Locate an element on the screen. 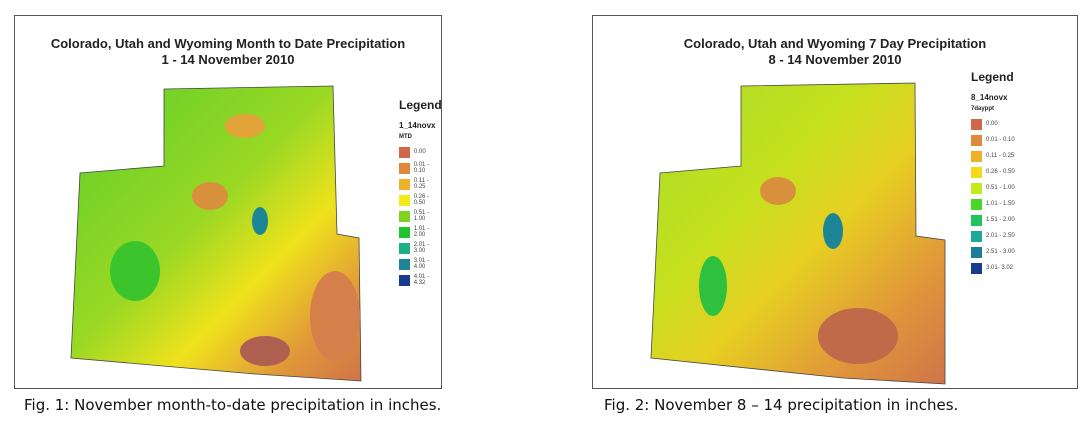 This screenshot has width=1091, height=423. legend-item: 4.01 - 4.32 is located at coordinates (420, 280).